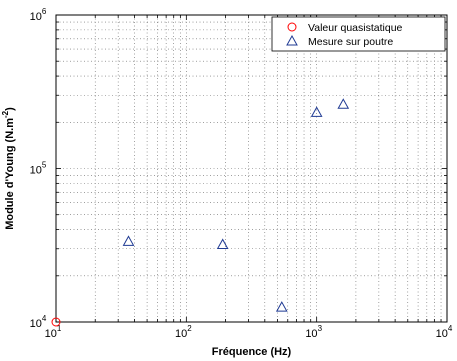 The height and width of the screenshot is (361, 457). Describe the element at coordinates (292, 40) in the screenshot. I see `triangle-marker-icon` at that location.